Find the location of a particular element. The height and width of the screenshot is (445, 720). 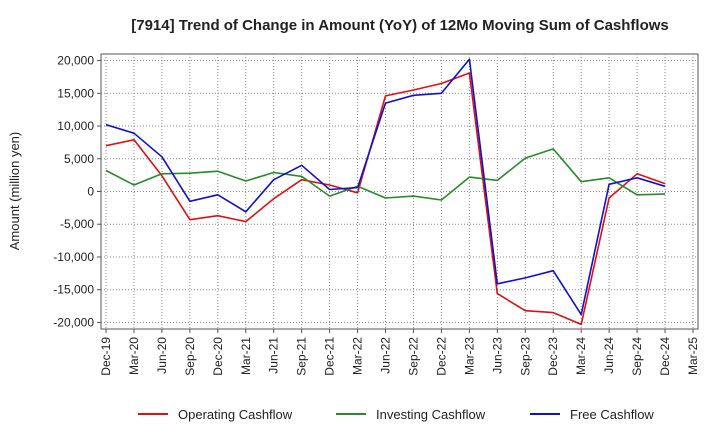

x-tick-label: Mar-24 is located at coordinates (581, 356).